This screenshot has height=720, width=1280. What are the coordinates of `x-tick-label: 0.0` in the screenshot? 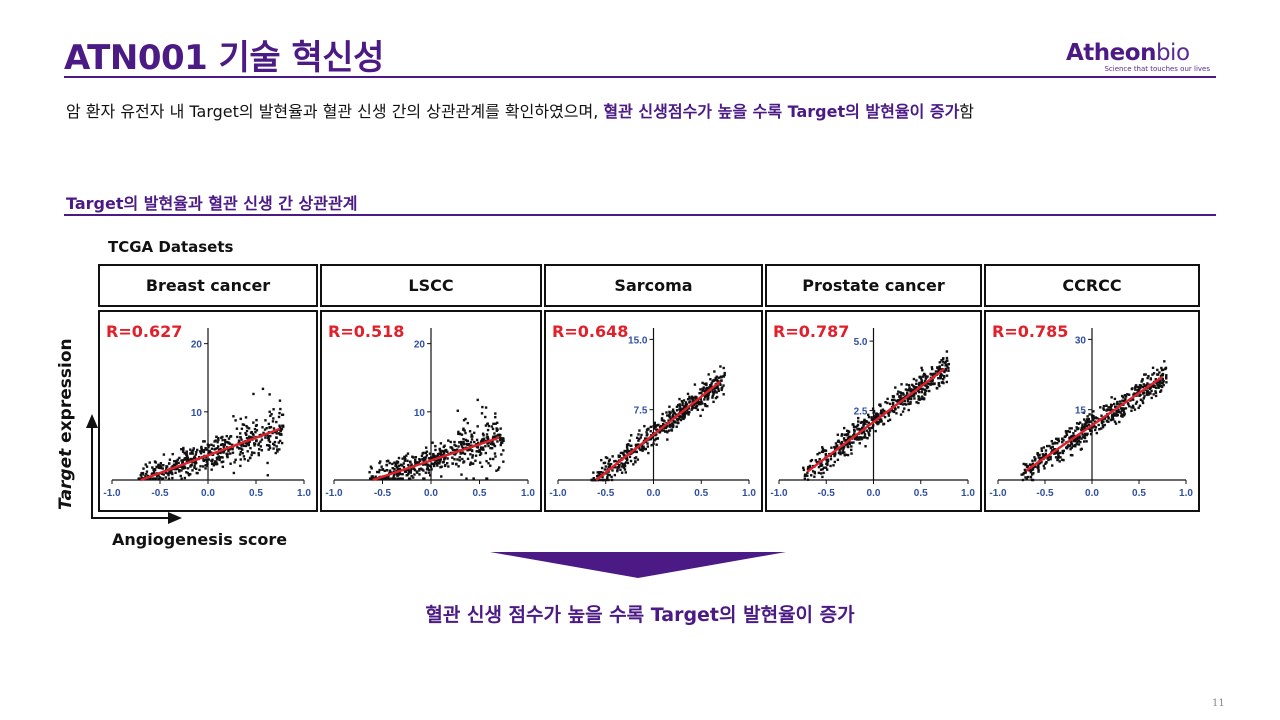 It's located at (1092, 493).